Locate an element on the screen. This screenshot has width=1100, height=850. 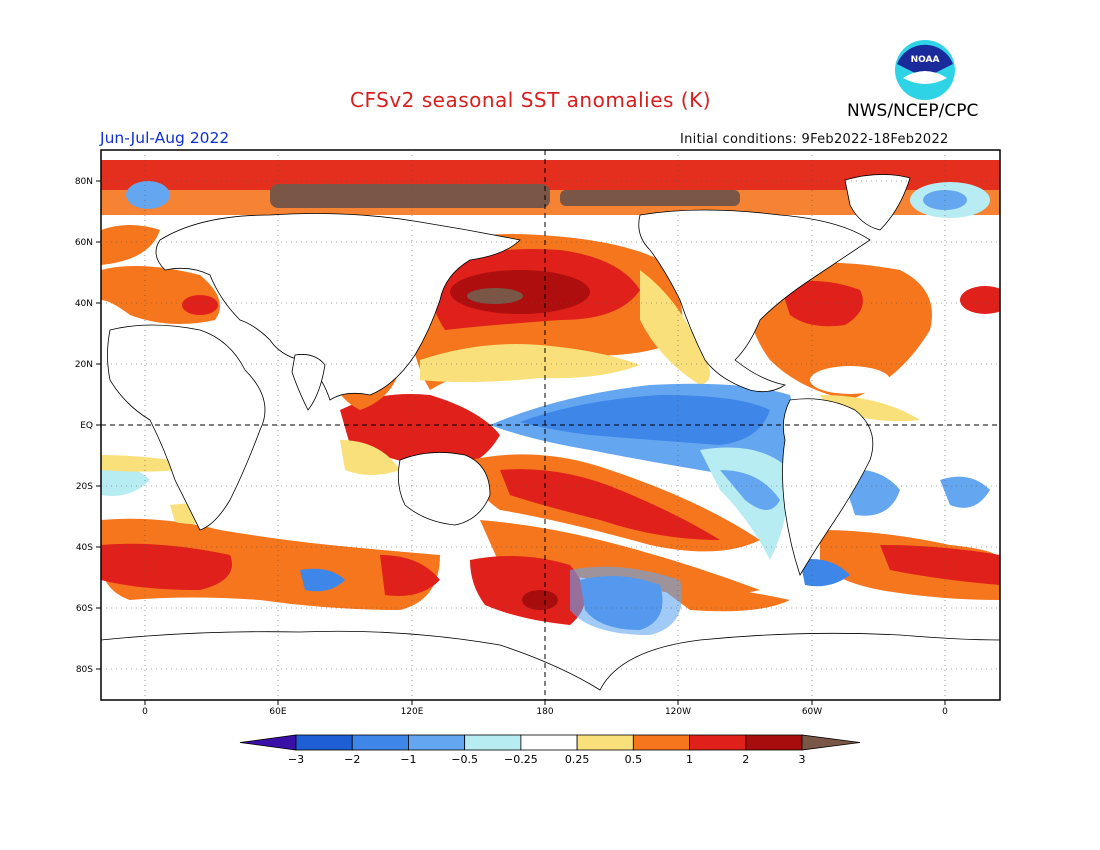
lat-tick-label: 40S is located at coordinates (84, 548).